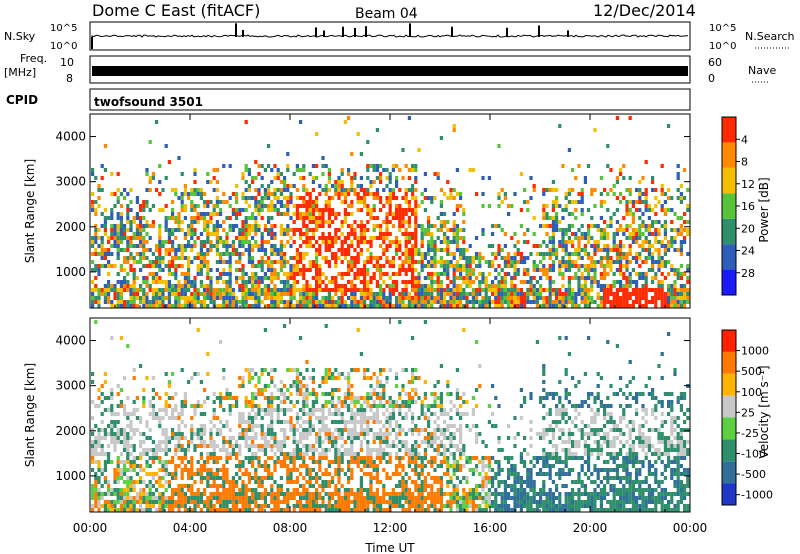  Describe the element at coordinates (590, 528) in the screenshot. I see `x-tick-label: 20:00` at that location.